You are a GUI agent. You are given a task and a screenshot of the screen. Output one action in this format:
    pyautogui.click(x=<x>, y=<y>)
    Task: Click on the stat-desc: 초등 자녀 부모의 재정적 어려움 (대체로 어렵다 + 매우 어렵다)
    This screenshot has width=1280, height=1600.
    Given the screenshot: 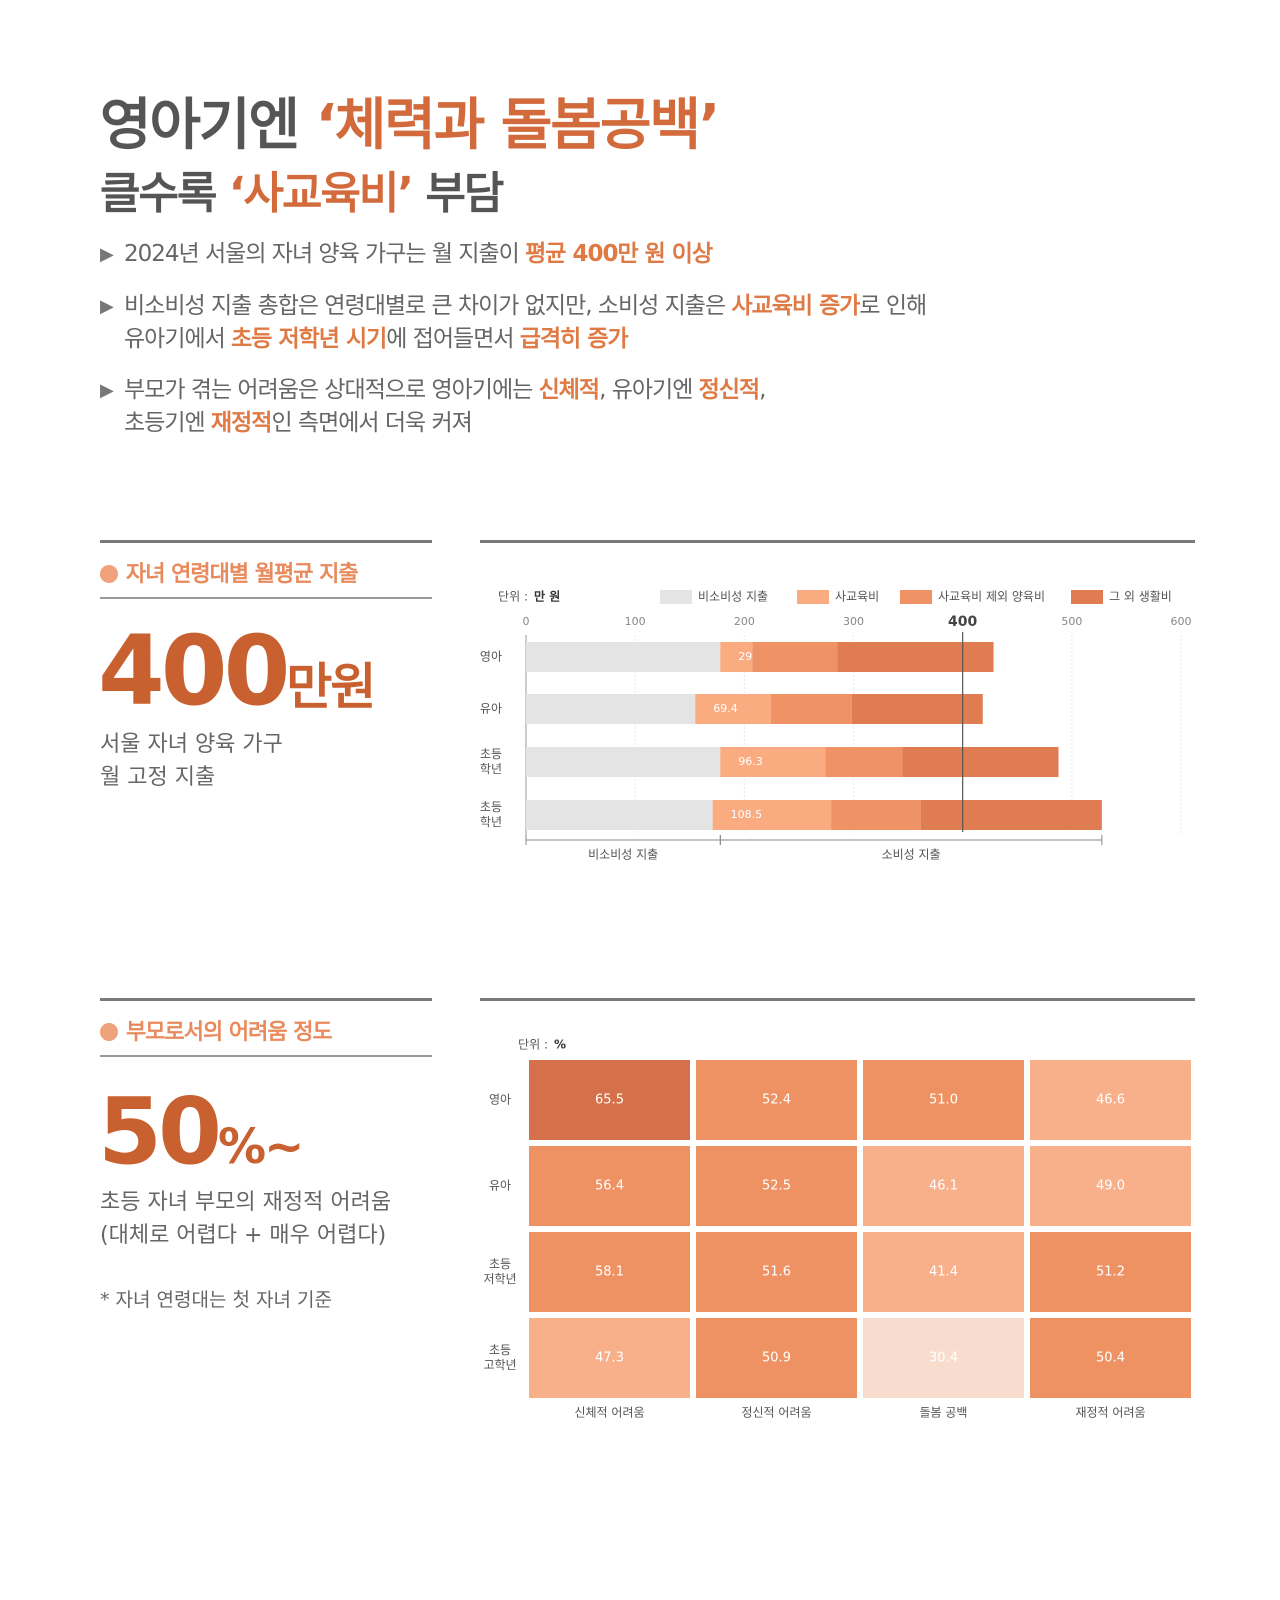 What is the action you would take?
    pyautogui.click(x=245, y=1219)
    